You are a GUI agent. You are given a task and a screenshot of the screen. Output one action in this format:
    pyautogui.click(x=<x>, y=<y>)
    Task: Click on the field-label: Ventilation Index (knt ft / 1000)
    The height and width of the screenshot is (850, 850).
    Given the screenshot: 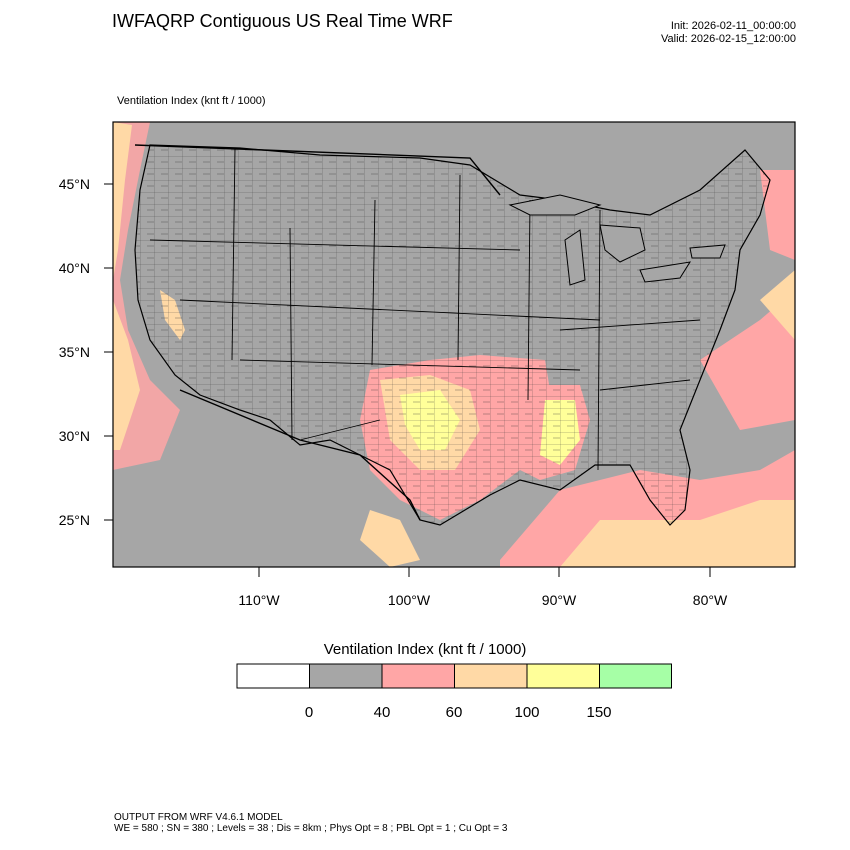 What is the action you would take?
    pyautogui.click(x=191, y=101)
    